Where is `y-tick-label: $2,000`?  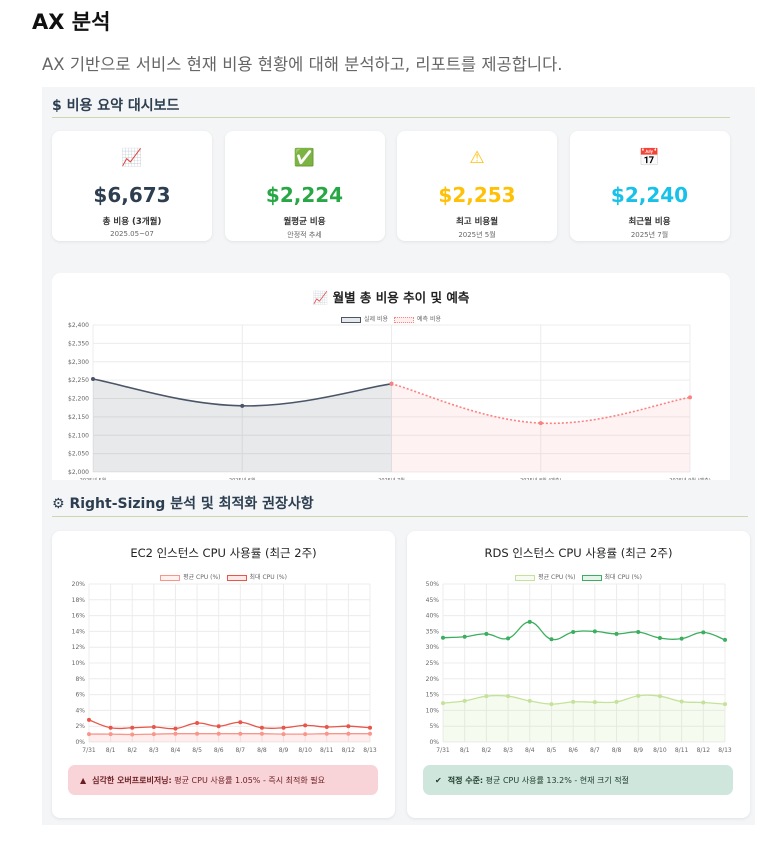
y-tick-label: $2,000 is located at coordinates (78, 472).